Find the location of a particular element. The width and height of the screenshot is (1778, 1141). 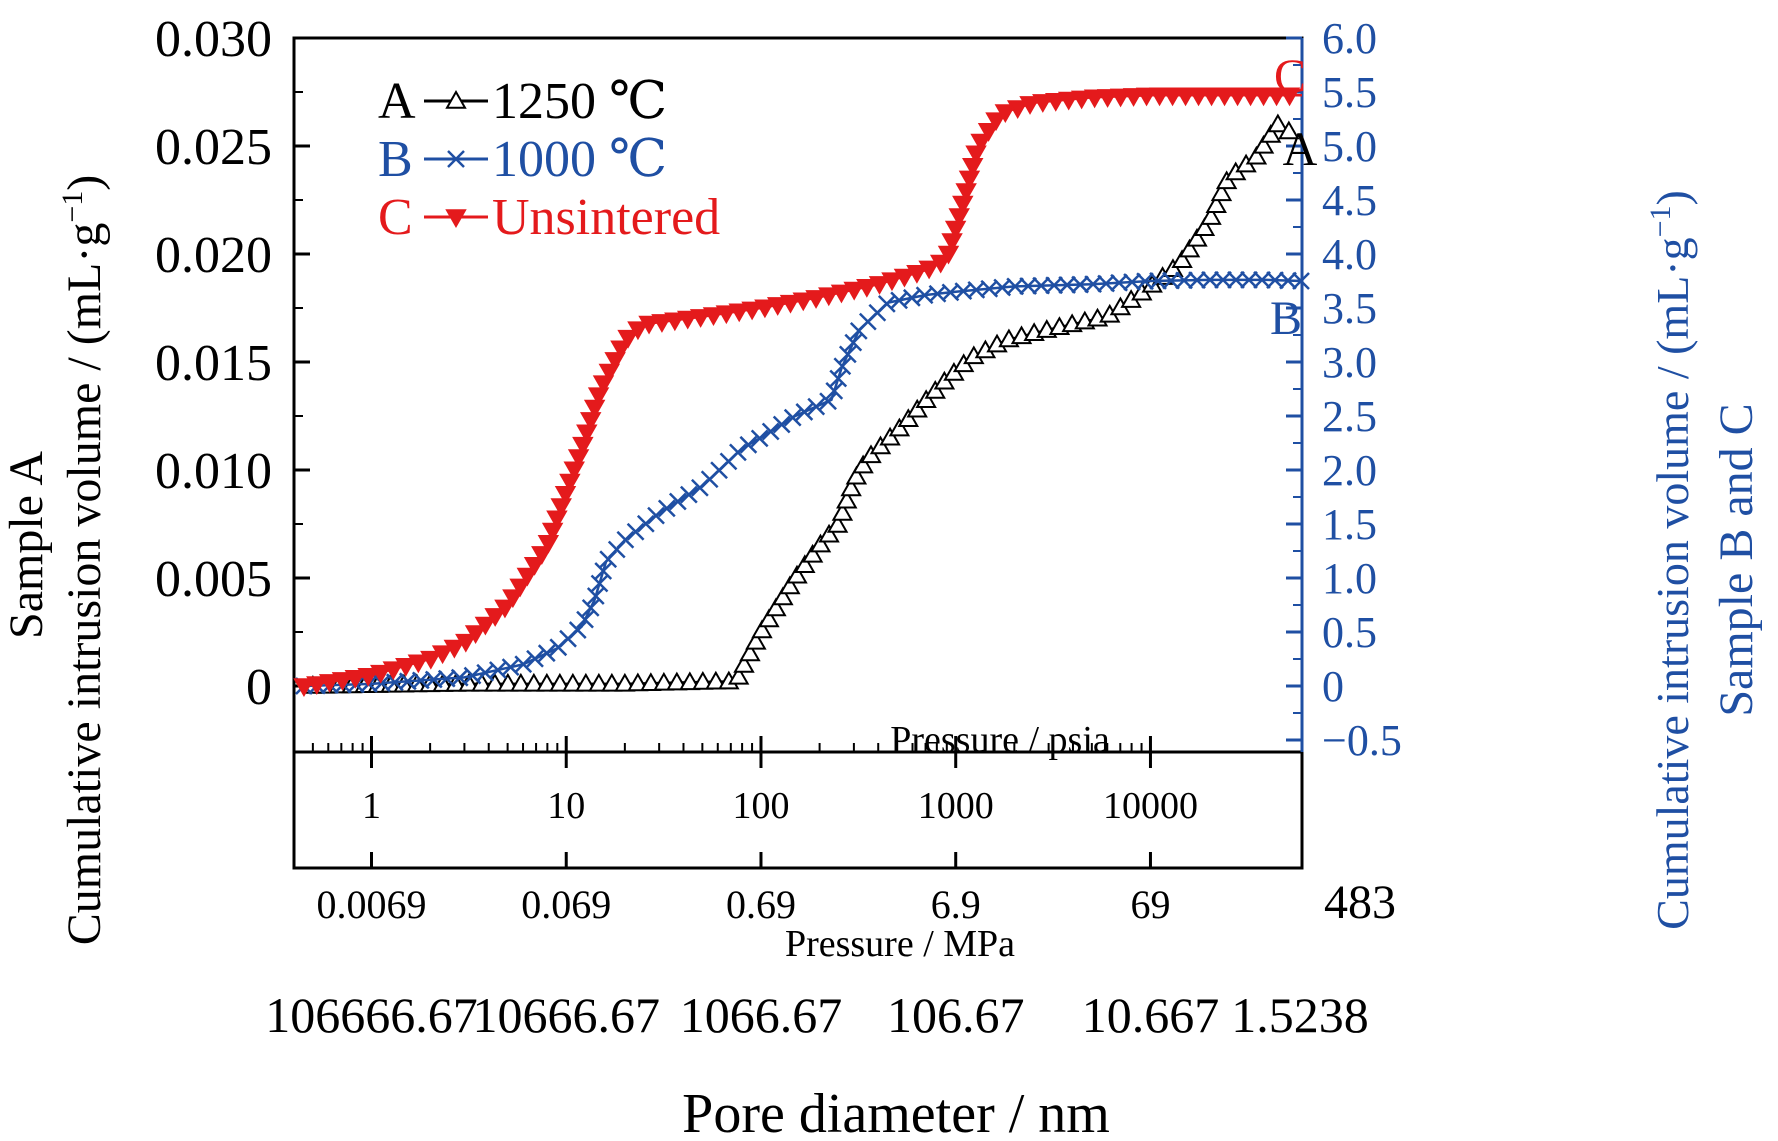

legend-item-A: A 1250 ℃ is located at coordinates (522, 101).